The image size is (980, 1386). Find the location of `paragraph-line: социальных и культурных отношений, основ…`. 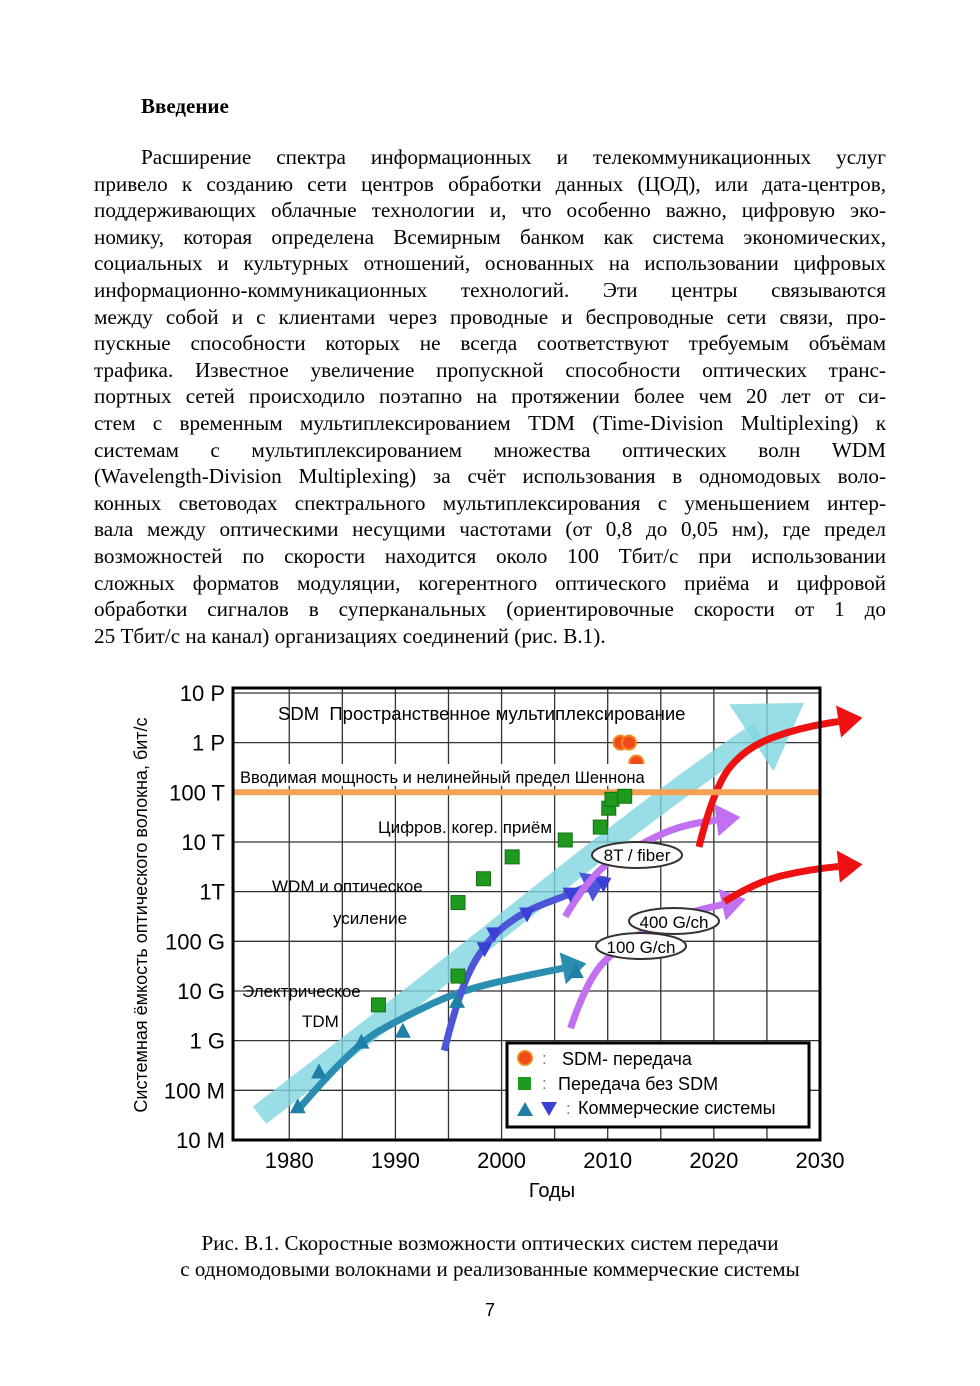

paragraph-line: социальных и культурных отношений, основ… is located at coordinates (490, 263).